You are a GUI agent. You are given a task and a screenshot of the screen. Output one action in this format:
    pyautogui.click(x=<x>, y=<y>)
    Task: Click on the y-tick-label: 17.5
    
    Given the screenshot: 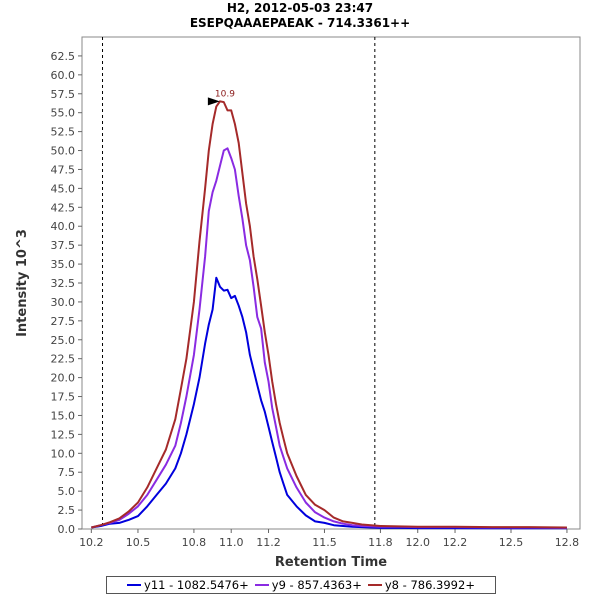 What is the action you would take?
    pyautogui.click(x=63, y=397)
    